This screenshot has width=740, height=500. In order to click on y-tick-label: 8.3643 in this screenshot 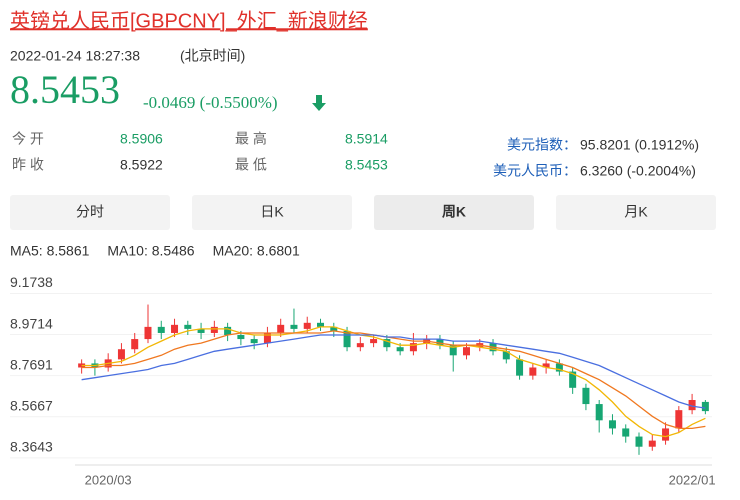, I will do `click(31, 447)`.